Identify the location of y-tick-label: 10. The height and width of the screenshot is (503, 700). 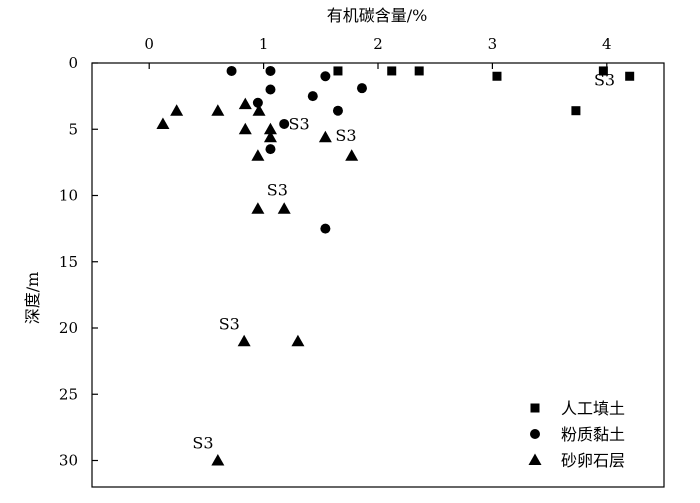
(68, 196).